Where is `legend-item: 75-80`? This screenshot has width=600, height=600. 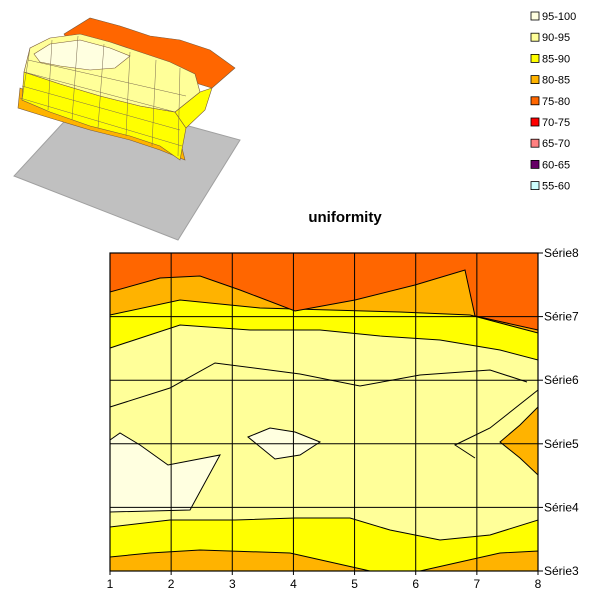
legend-item: 75-80 is located at coordinates (550, 102).